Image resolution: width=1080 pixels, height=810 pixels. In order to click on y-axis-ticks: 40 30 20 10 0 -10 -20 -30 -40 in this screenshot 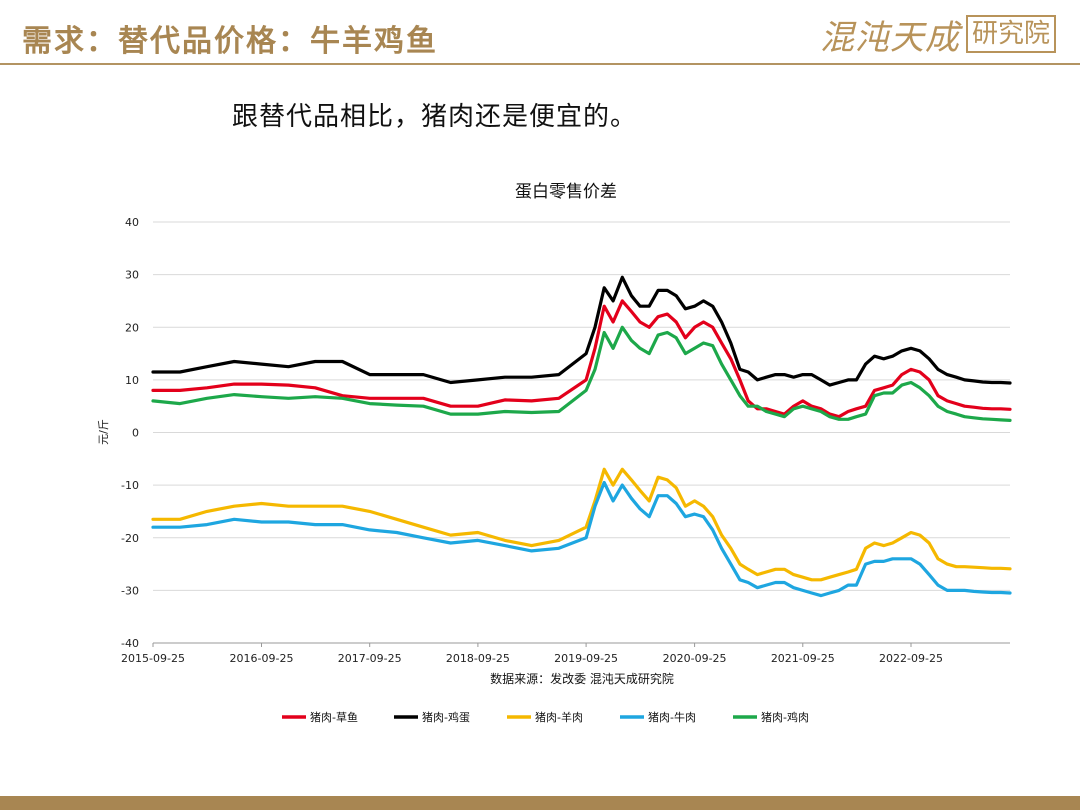, I will do `click(130, 433)`.